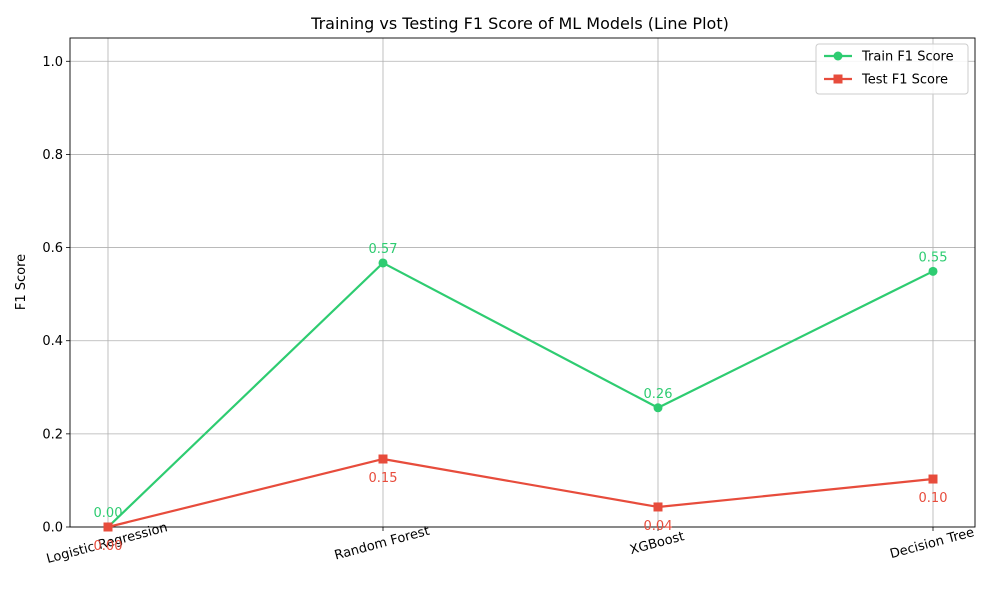 This screenshot has height=604, width=1000. What do you see at coordinates (383, 249) in the screenshot?
I see `train-data-label: 0.57` at bounding box center [383, 249].